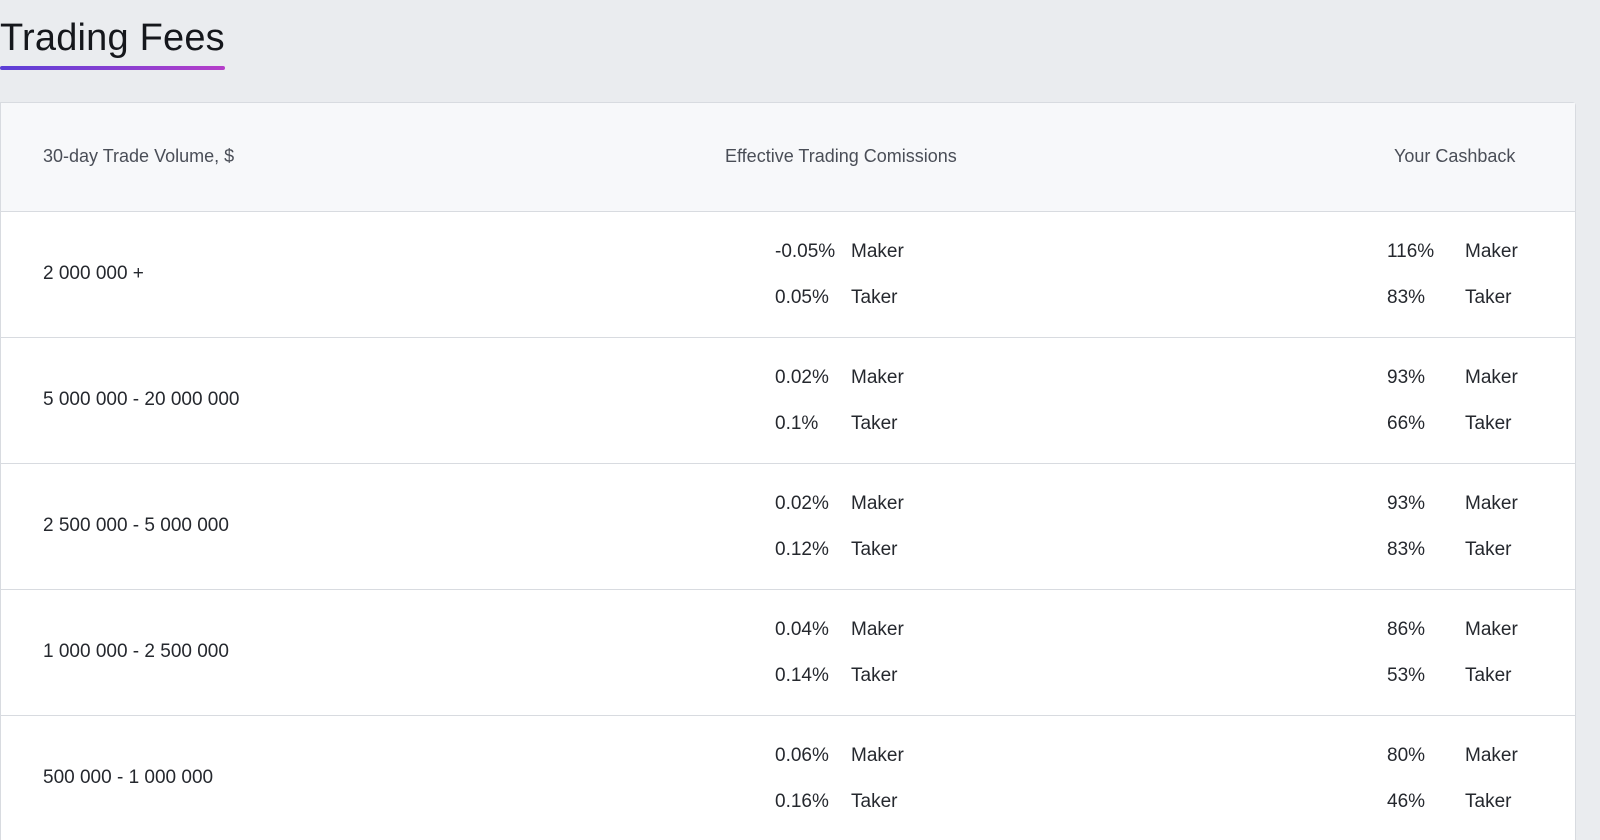 The height and width of the screenshot is (840, 1600). What do you see at coordinates (136, 525) in the screenshot?
I see `volume-cell: 2 500 000 - 5 000 000` at bounding box center [136, 525].